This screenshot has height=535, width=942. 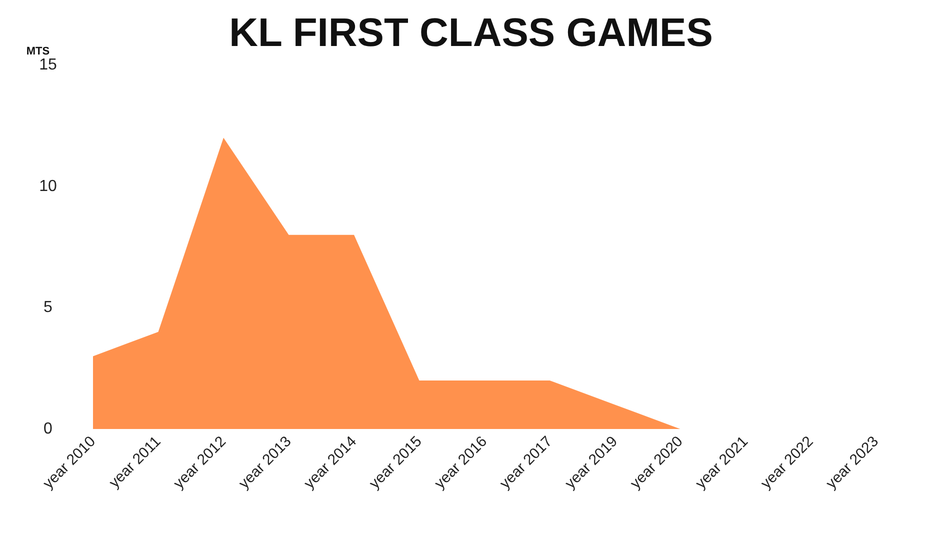 What do you see at coordinates (471, 33) in the screenshot?
I see `chart-title: KL FIRST CLASS GAMES` at bounding box center [471, 33].